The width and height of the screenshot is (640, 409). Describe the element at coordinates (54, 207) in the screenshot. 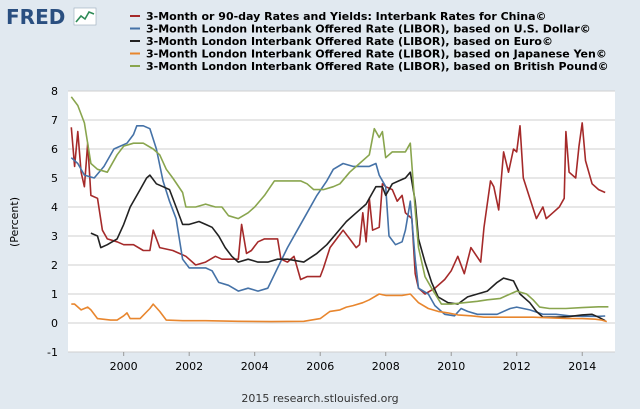

I see `y-tick-label: 4` at that location.